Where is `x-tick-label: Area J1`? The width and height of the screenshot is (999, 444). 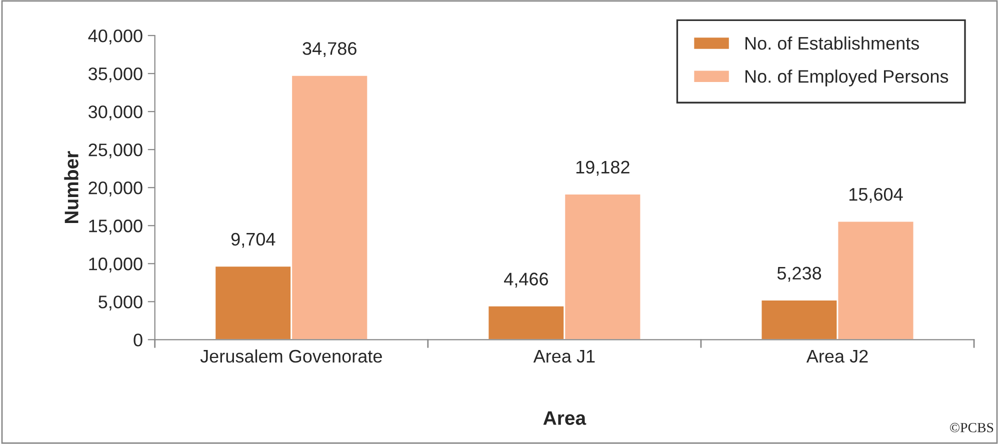 x-tick-label: Area J1 is located at coordinates (564, 356).